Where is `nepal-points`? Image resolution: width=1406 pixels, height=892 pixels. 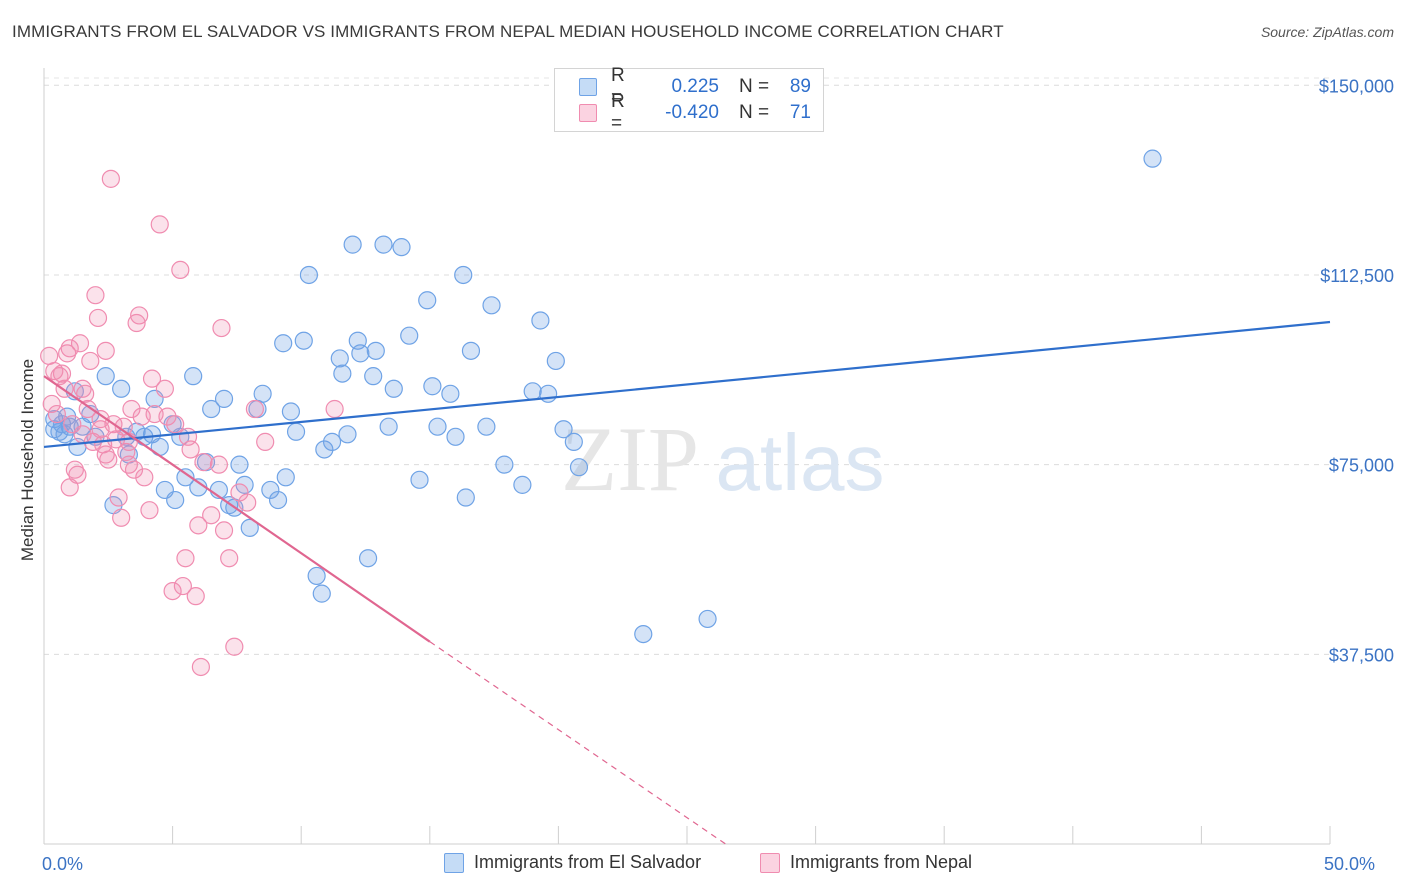 nepal-points is located at coordinates (192, 423).